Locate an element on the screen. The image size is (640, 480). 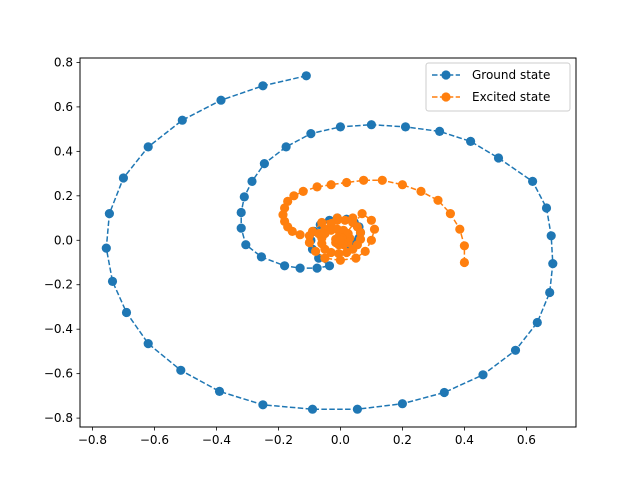
y-tick-label: −0.6 is located at coordinates (58, 374).